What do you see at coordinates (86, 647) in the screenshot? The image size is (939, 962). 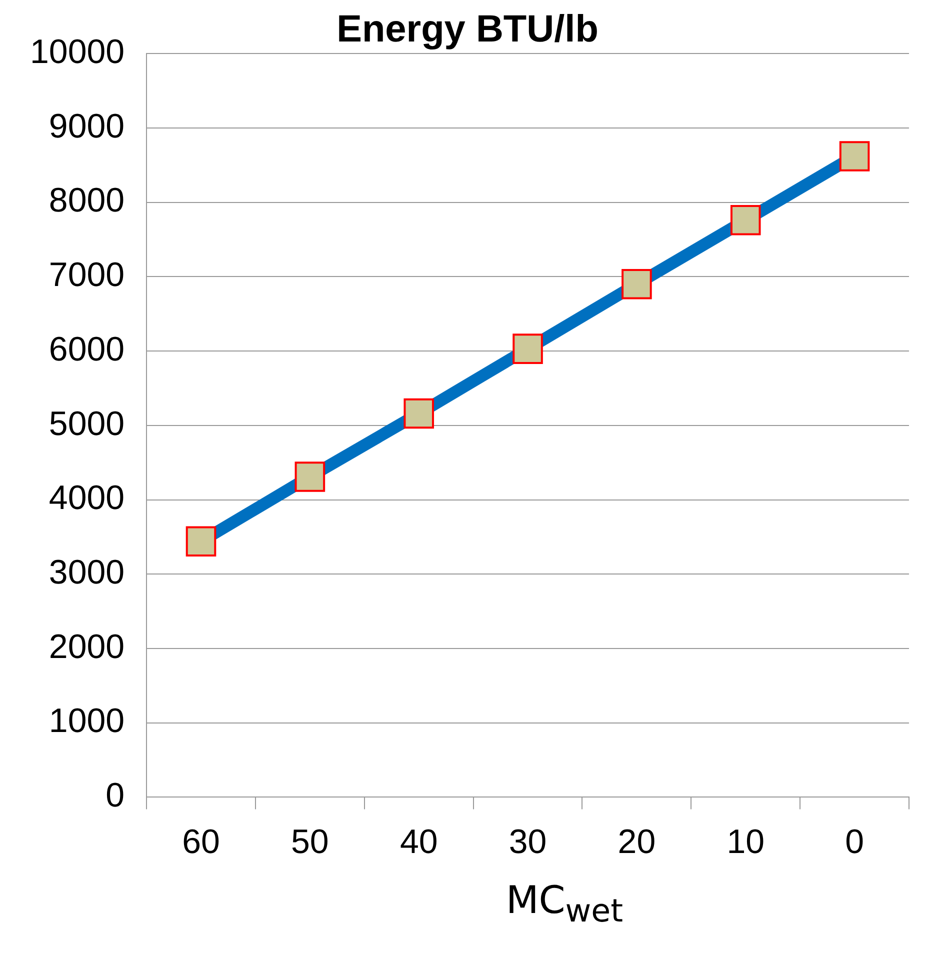 I see `y-tick-label: 2000` at bounding box center [86, 647].